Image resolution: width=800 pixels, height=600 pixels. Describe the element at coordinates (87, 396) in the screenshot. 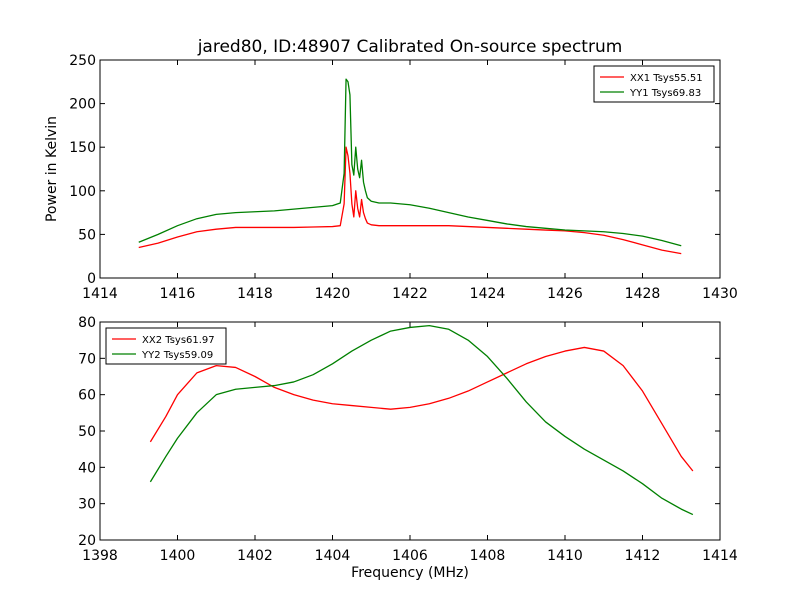

I see `bottom-y-tick-label-4: 60` at that location.